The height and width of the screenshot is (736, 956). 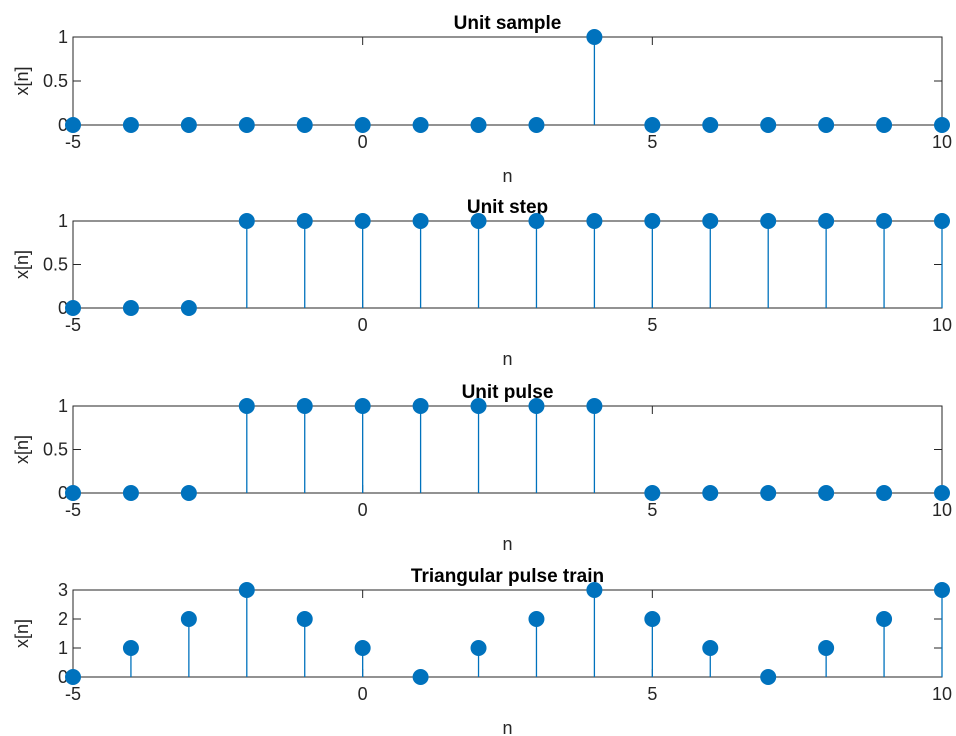 I want to click on y-tick-label: 2, so click(x=63, y=619).